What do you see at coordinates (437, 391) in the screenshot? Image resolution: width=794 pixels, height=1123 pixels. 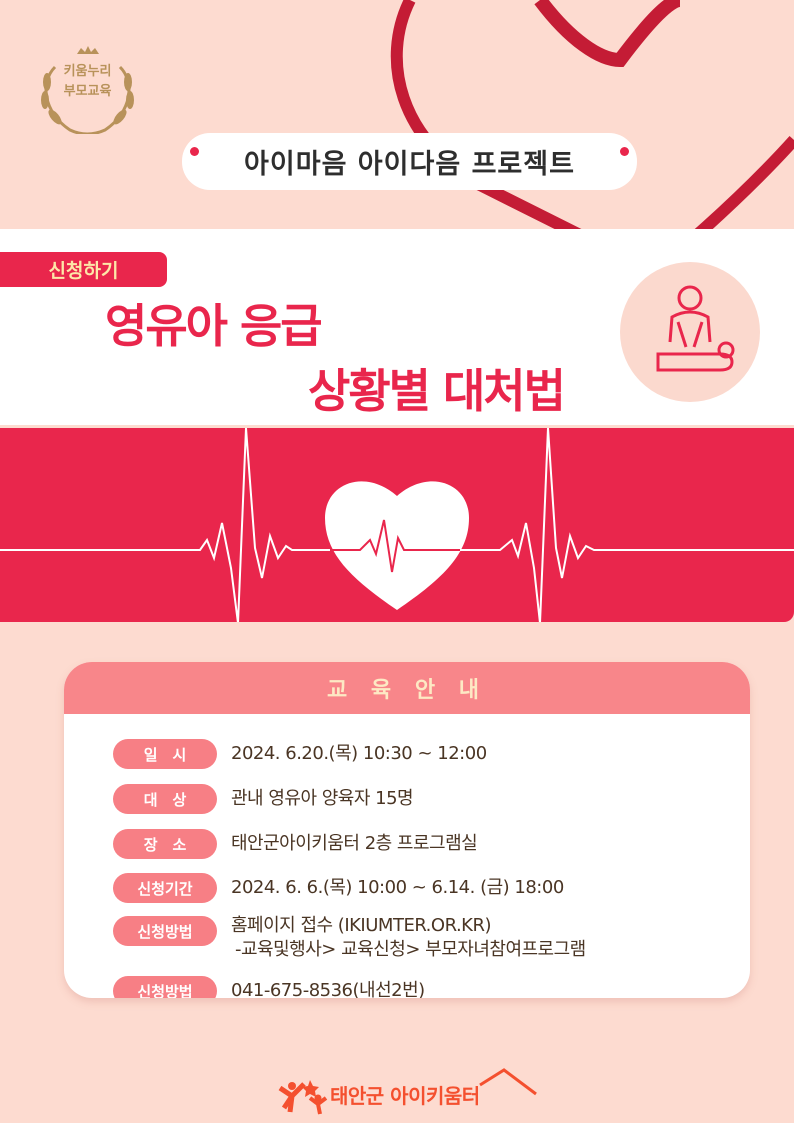 I see `title-line2: 상황별 대처법` at bounding box center [437, 391].